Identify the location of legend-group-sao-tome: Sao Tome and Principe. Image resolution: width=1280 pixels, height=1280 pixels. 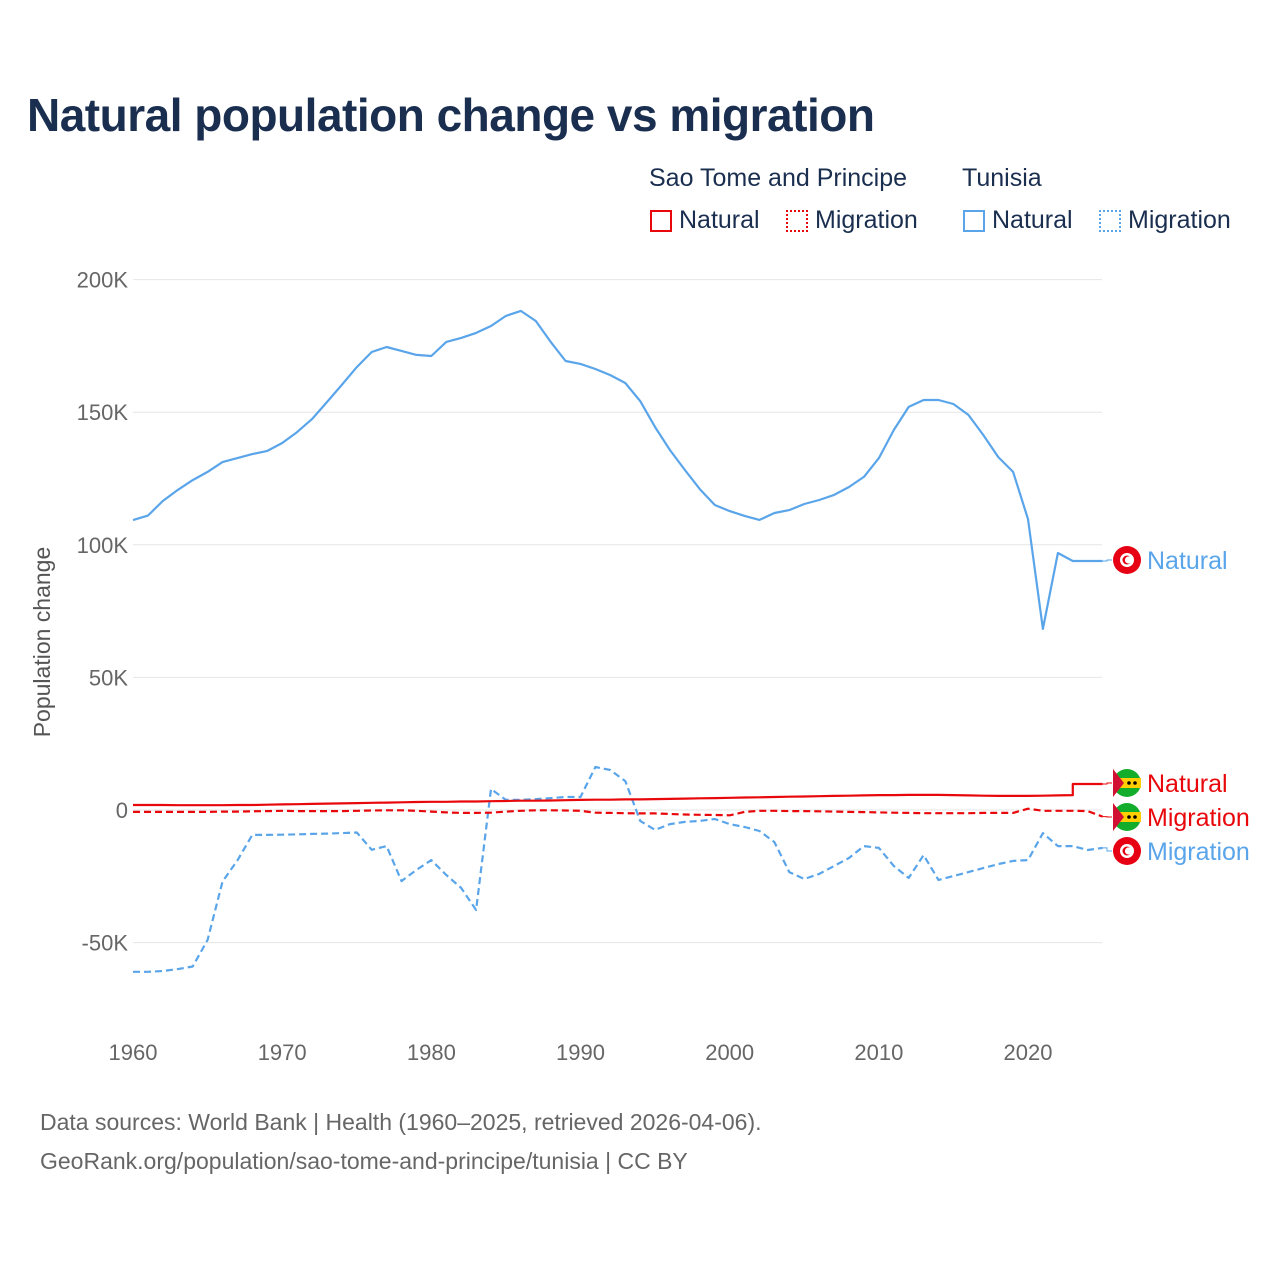
(778, 178).